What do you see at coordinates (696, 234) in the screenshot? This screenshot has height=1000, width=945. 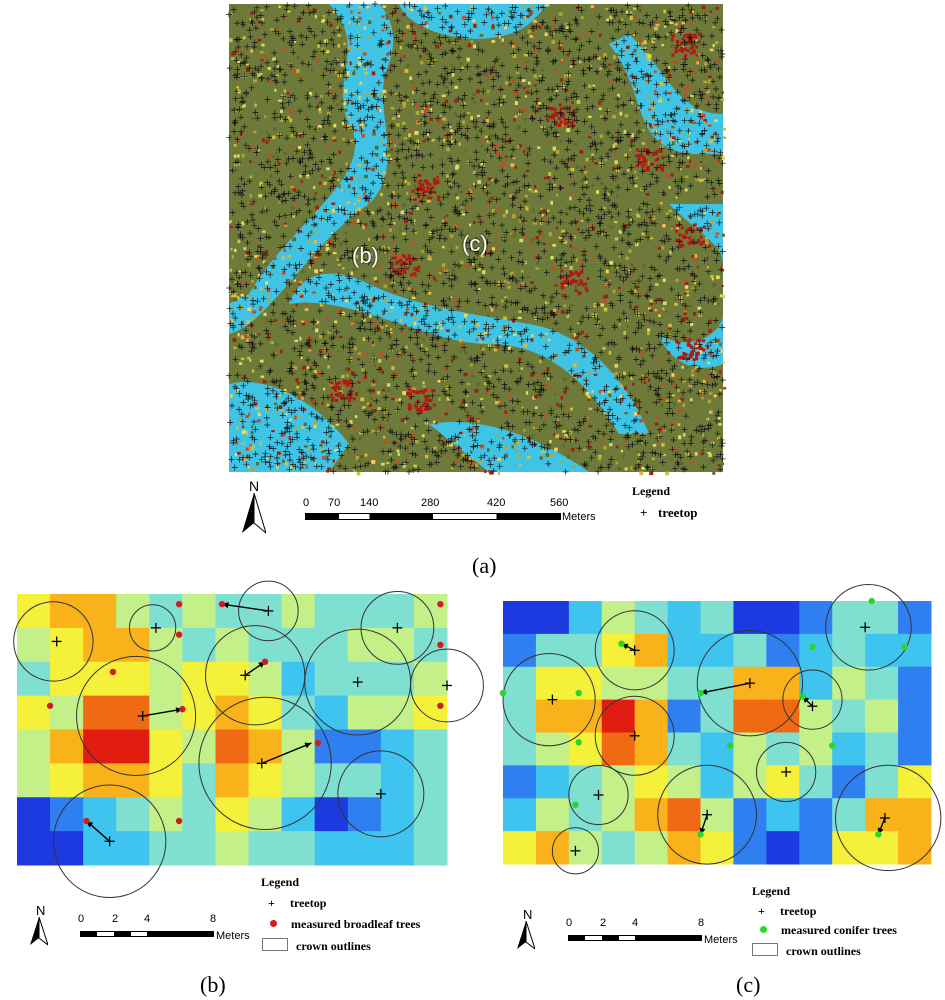 I see `canopy-gap` at bounding box center [696, 234].